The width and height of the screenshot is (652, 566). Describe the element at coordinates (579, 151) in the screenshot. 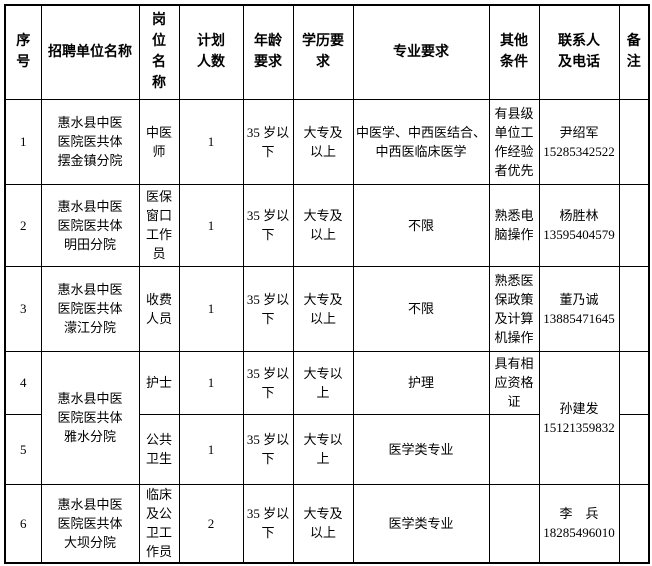

I see `contact-phone: 15285342522` at that location.